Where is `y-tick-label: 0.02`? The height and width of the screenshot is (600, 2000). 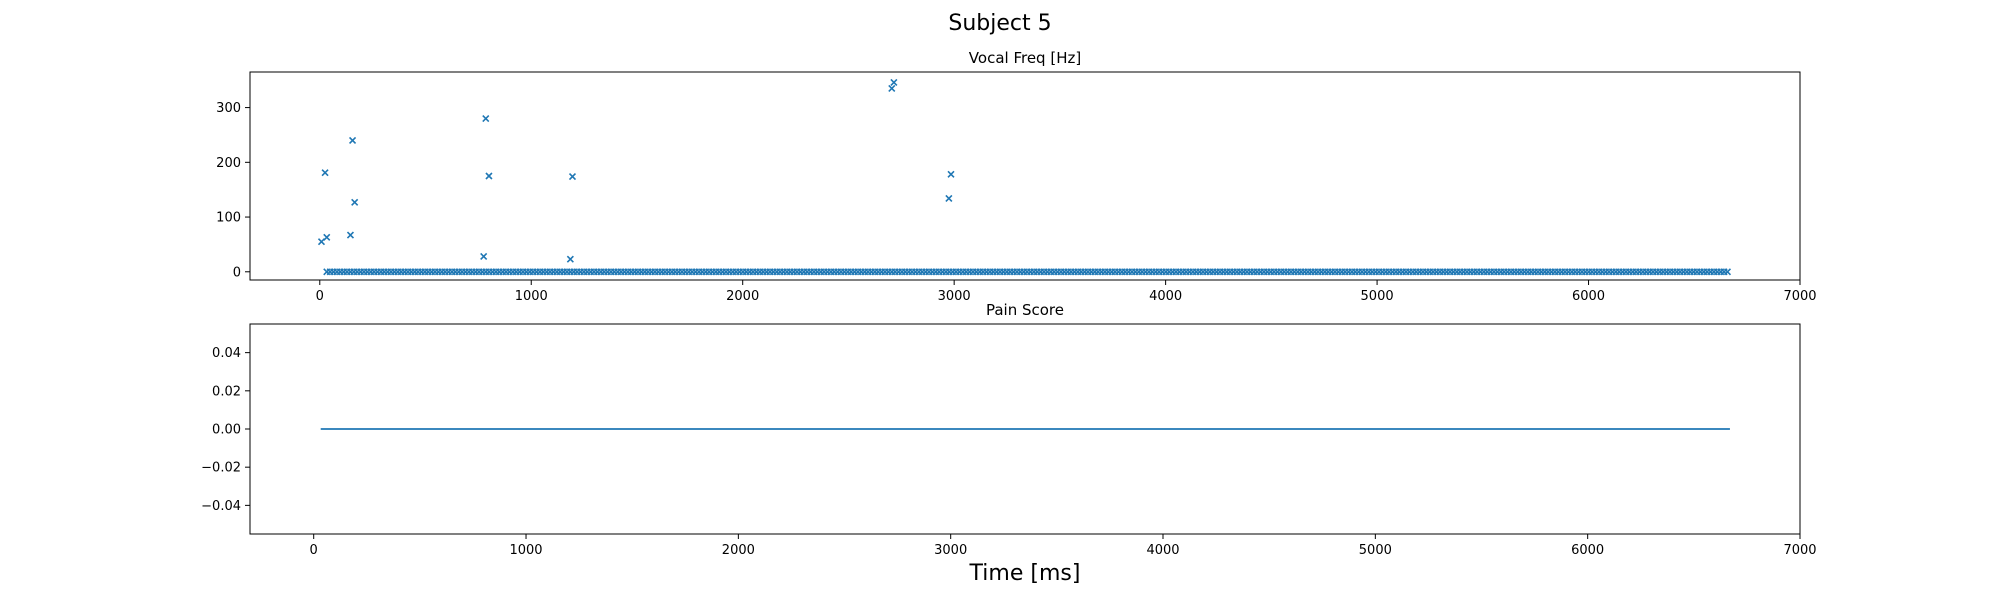 y-tick-label: 0.02 is located at coordinates (226, 391).